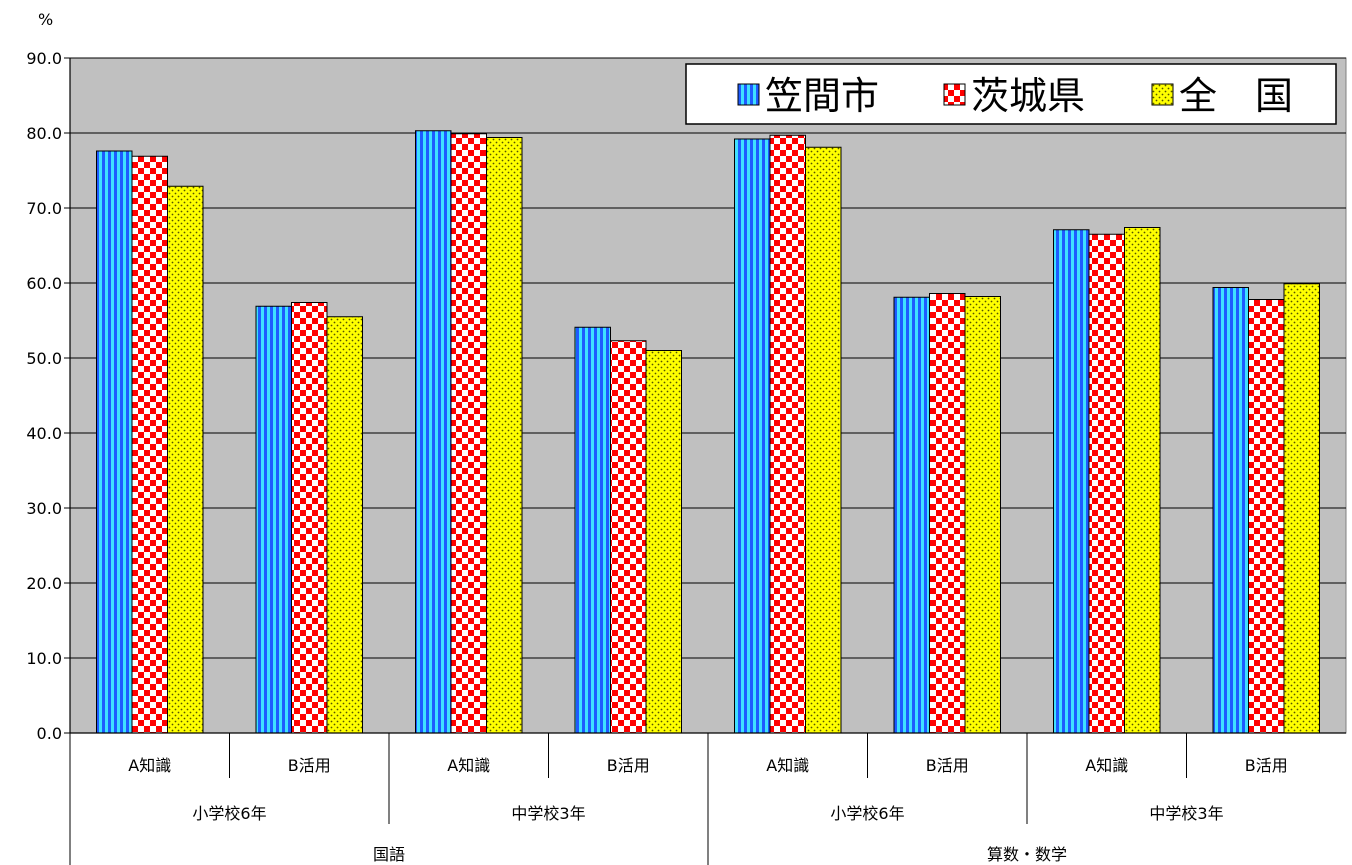 This screenshot has height=865, width=1352. I want to click on y-tick-label: 90.0, so click(44, 58).